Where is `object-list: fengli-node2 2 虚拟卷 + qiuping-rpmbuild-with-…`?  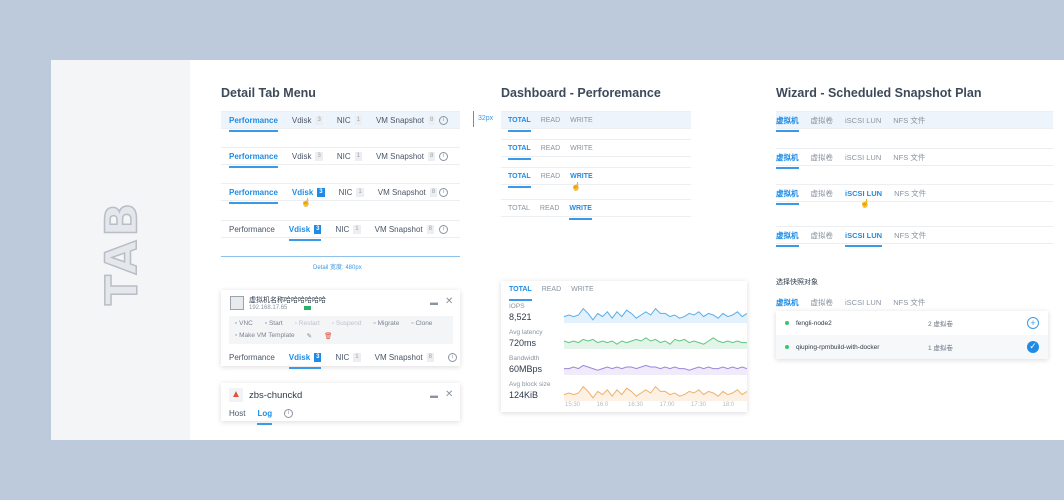 object-list: fengli-node2 2 虚拟卷 + qiuping-rpmbuild-with-… is located at coordinates (912, 335).